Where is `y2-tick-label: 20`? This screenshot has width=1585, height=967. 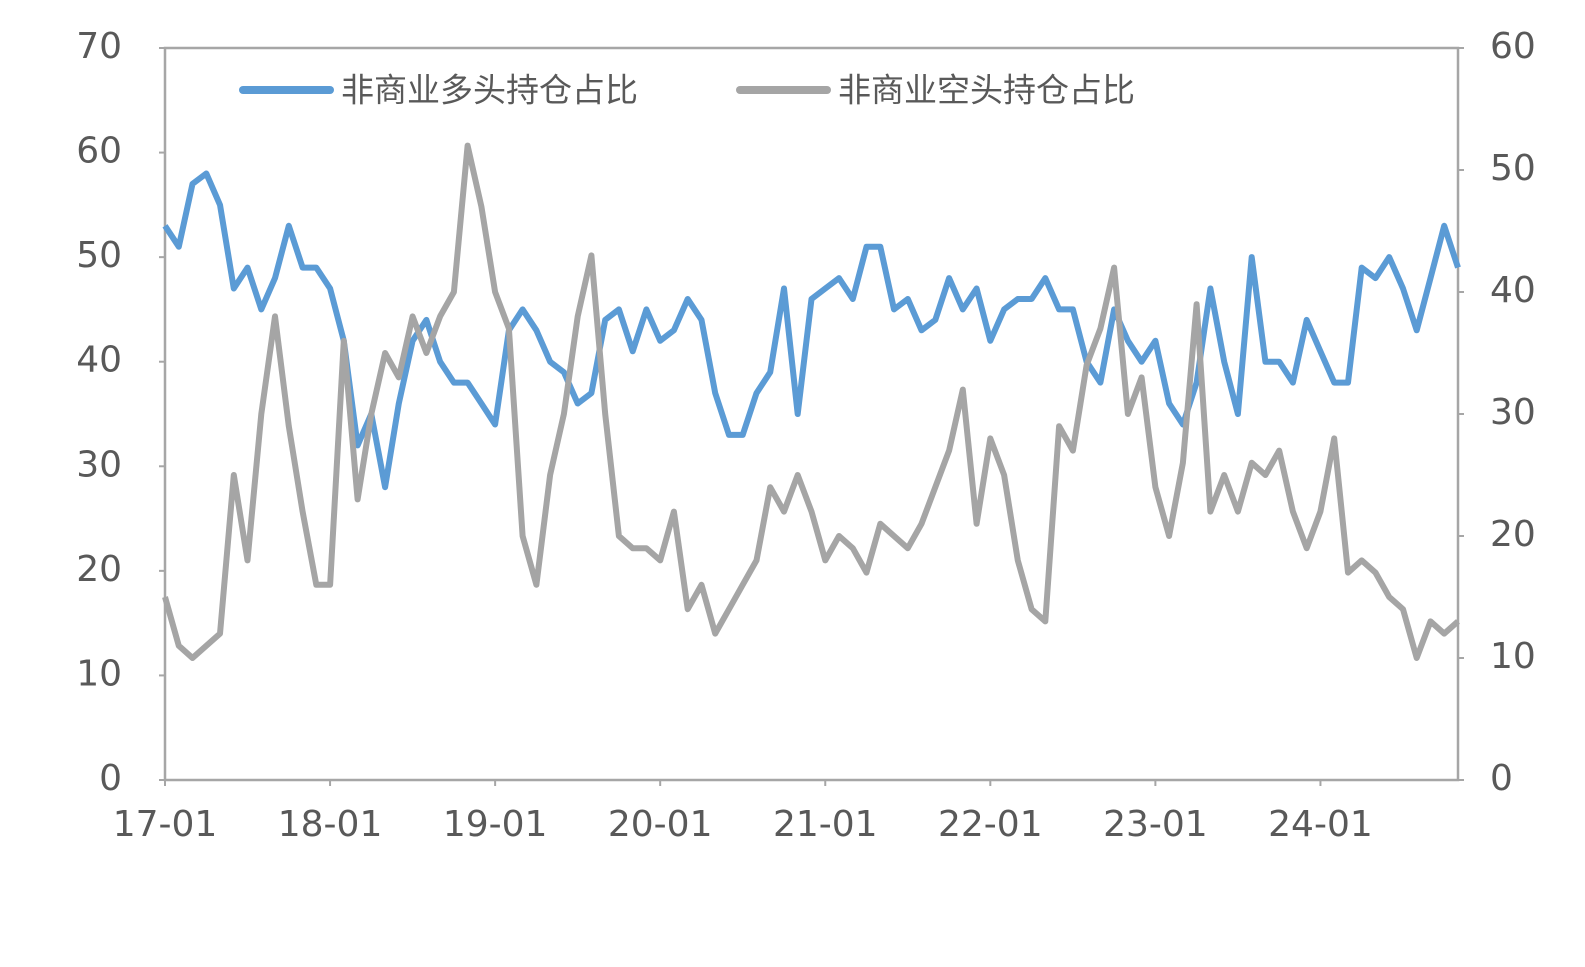 y2-tick-label: 20 is located at coordinates (1513, 534).